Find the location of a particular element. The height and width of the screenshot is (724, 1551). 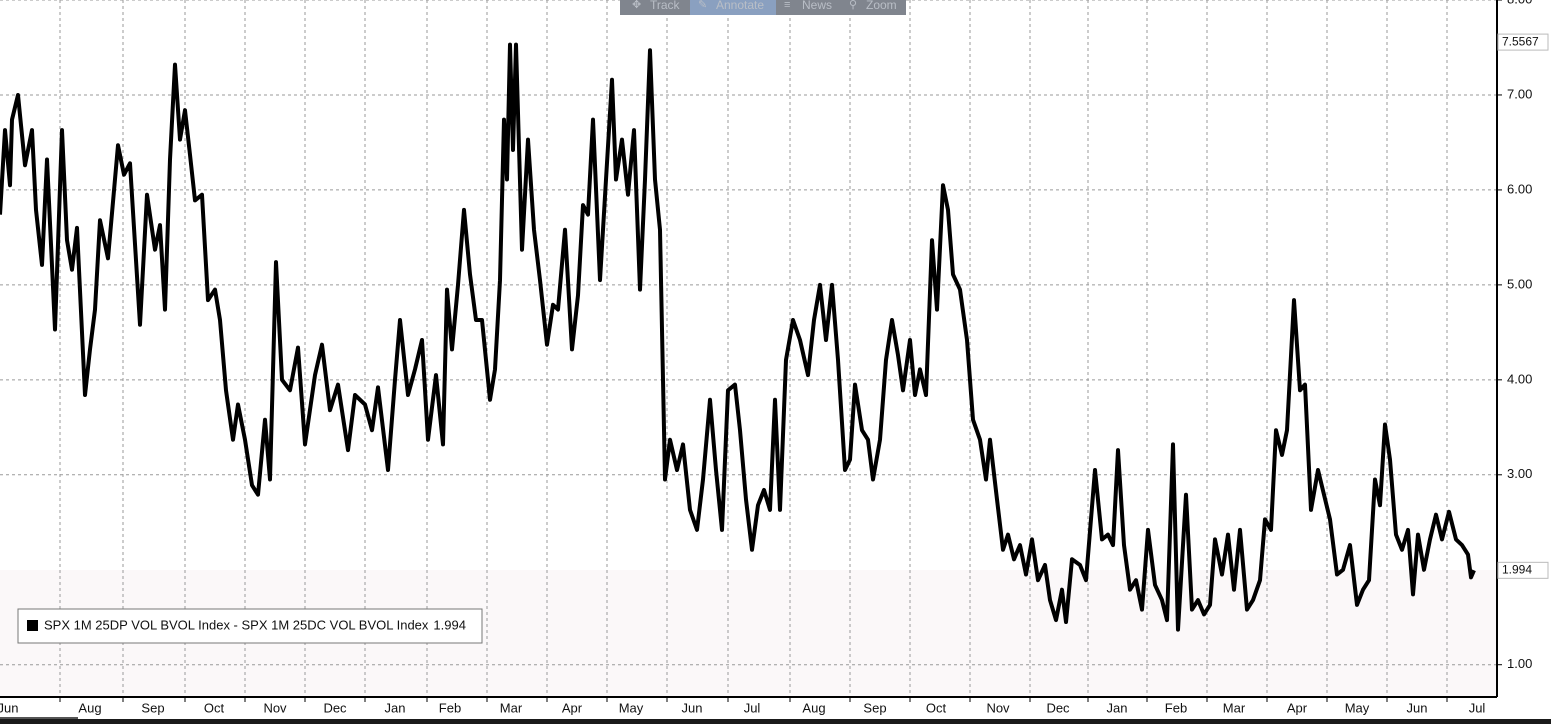

y-tick-label: 8.00 is located at coordinates (1519, 3).